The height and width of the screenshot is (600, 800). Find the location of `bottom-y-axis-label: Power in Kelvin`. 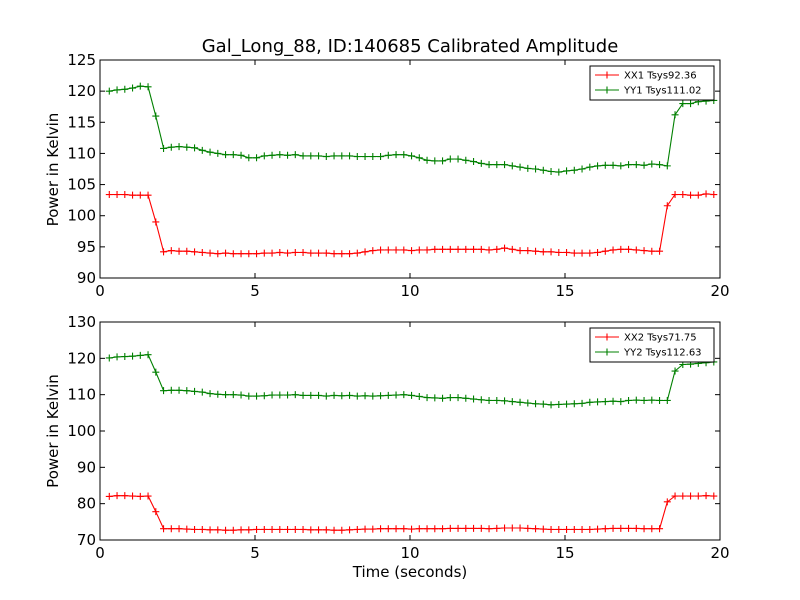

bottom-y-axis-label: Power in Kelvin is located at coordinates (53, 431).